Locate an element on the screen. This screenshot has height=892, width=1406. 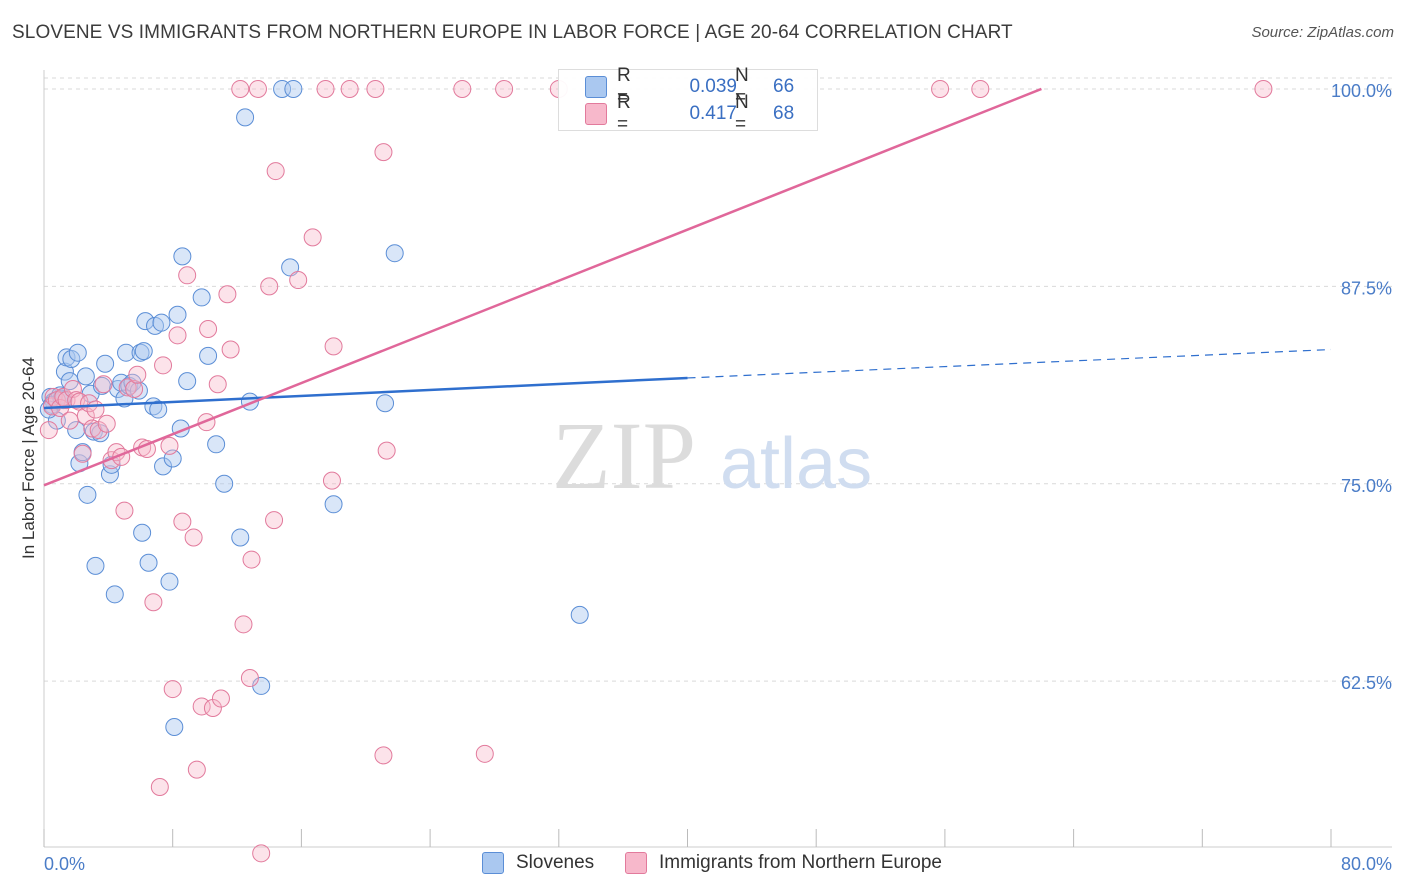
legend-r-value: 0.417 is located at coordinates (713, 113).